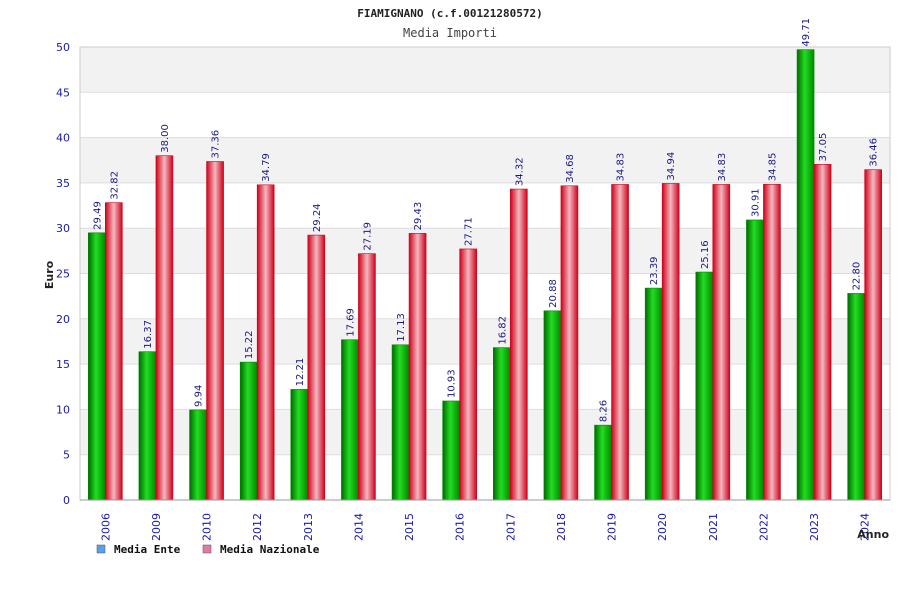 The width and height of the screenshot is (900, 600). Describe the element at coordinates (510, 527) in the screenshot. I see `x-tick-label: 2017` at that location.